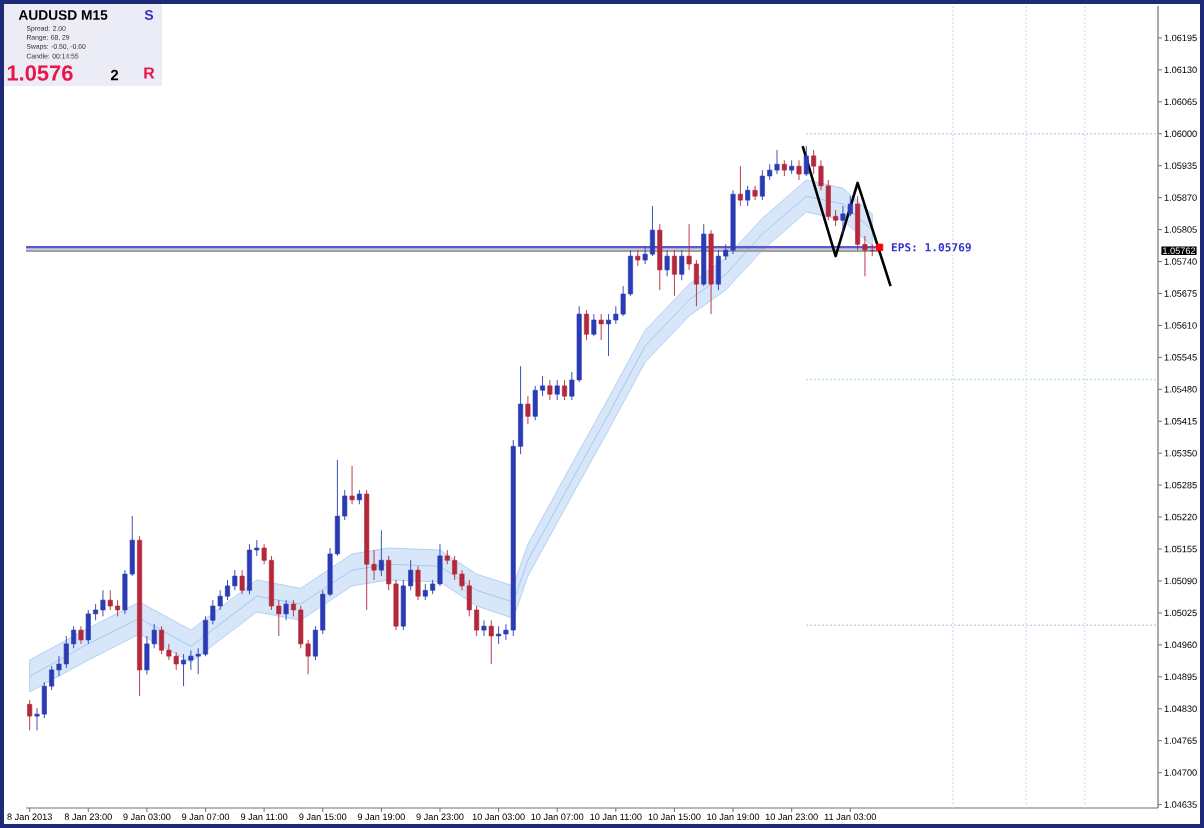 This screenshot has height=828, width=1204. Describe the element at coordinates (40, 73) in the screenshot. I see `annotation: 1.0576` at that location.